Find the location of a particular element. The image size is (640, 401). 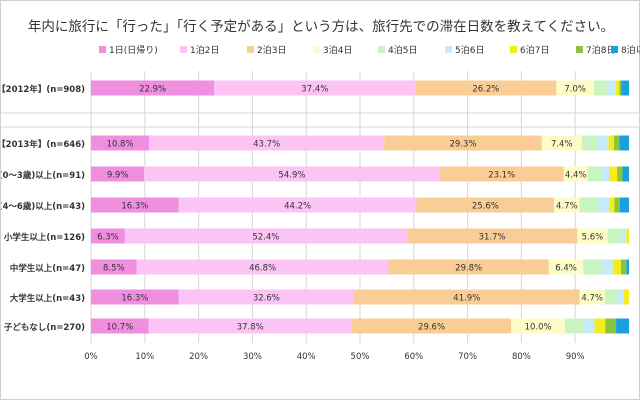

data-label: 6.3% is located at coordinates (108, 238).